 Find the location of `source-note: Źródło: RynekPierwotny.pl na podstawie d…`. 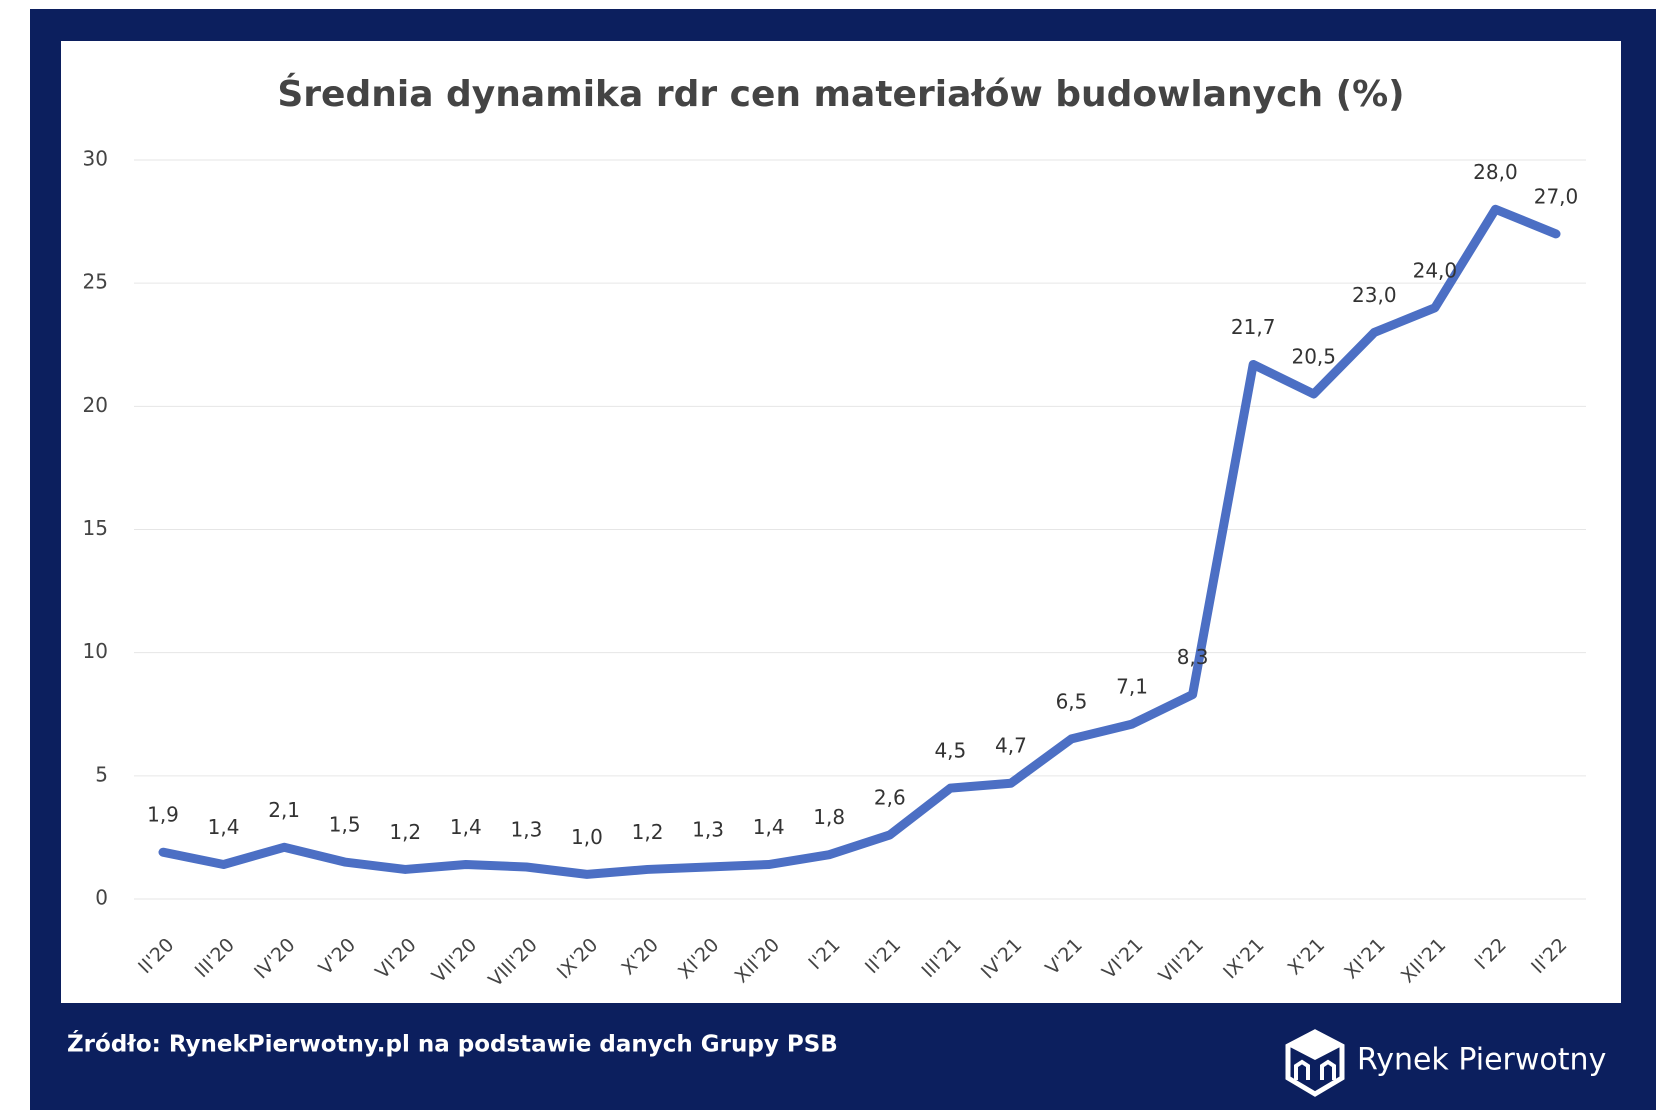

source-note: Źródło: RynekPierwotny.pl na podstawie d… is located at coordinates (452, 1044).